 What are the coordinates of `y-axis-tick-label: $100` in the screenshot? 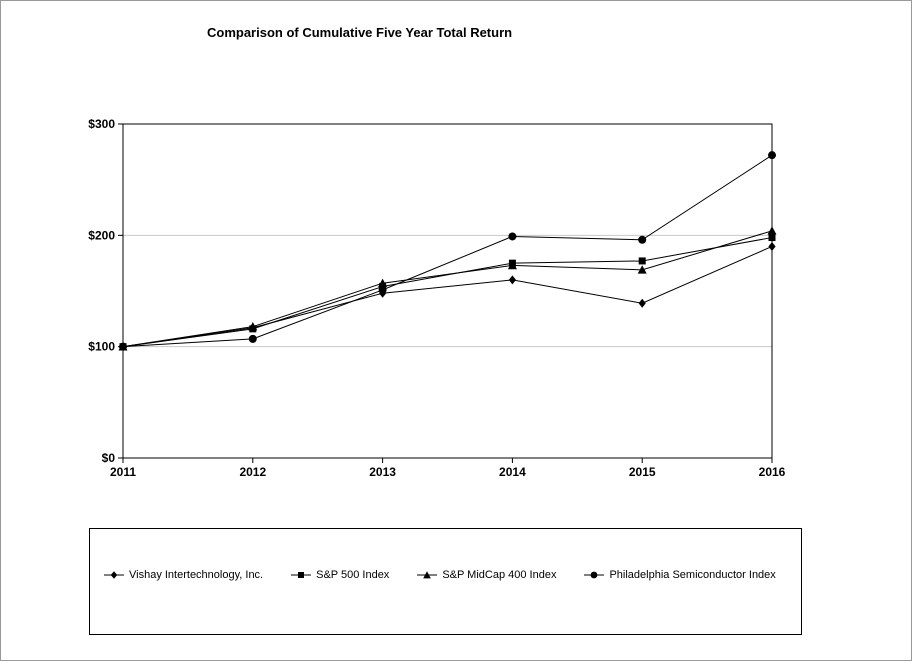 It's located at (101, 347).